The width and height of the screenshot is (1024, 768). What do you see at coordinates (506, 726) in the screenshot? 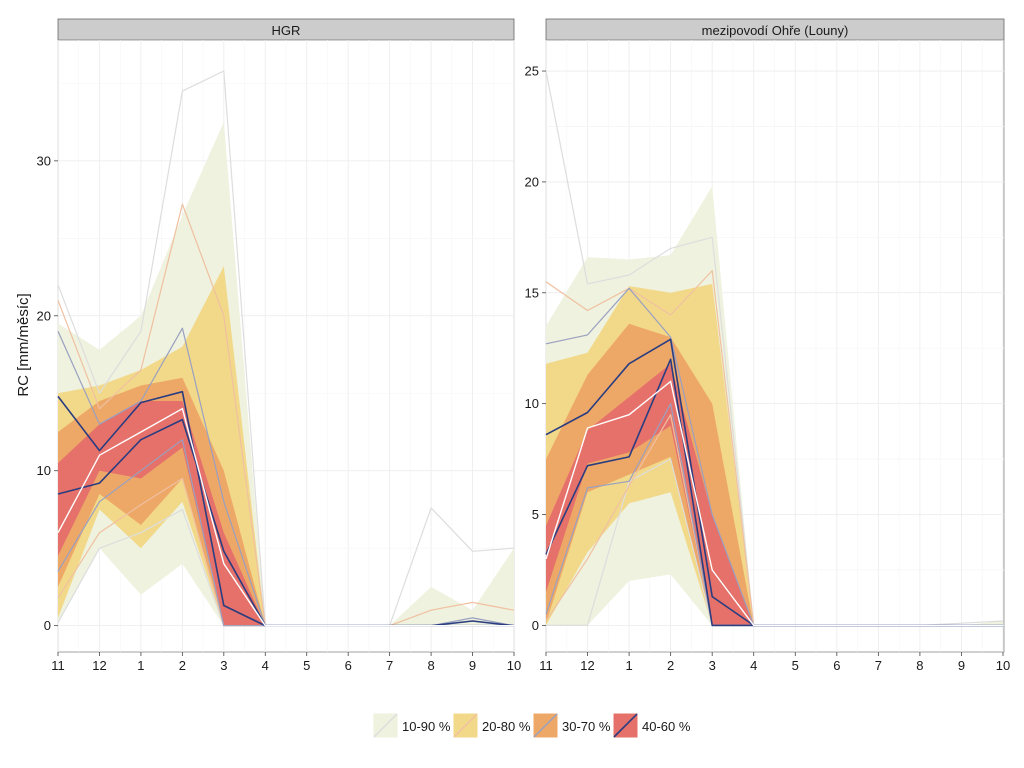
I see `legend-label-20-80: 20-80 %` at bounding box center [506, 726].